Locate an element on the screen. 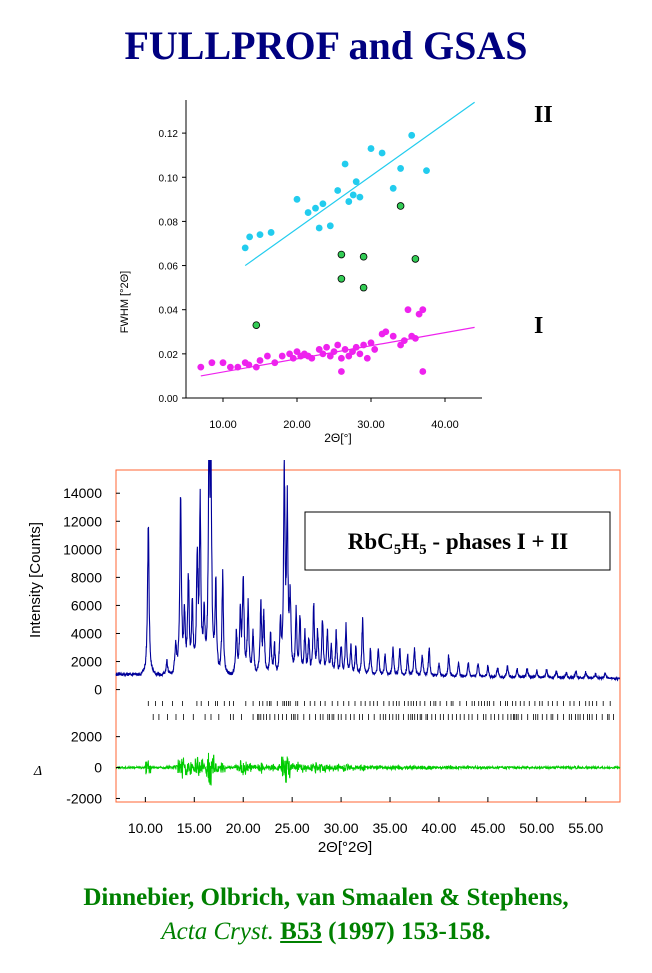 This screenshot has height=973, width=652. y-tick-label: 0 is located at coordinates (98, 690).